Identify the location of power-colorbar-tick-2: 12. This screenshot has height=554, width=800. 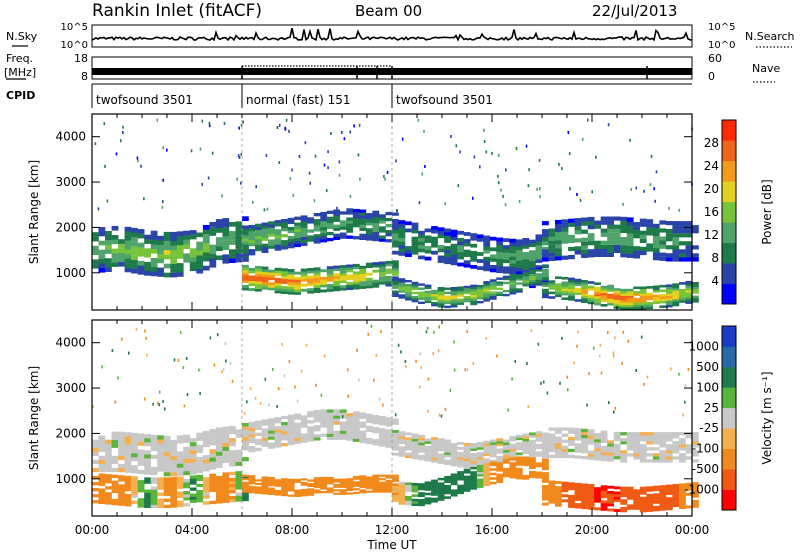
(711, 235).